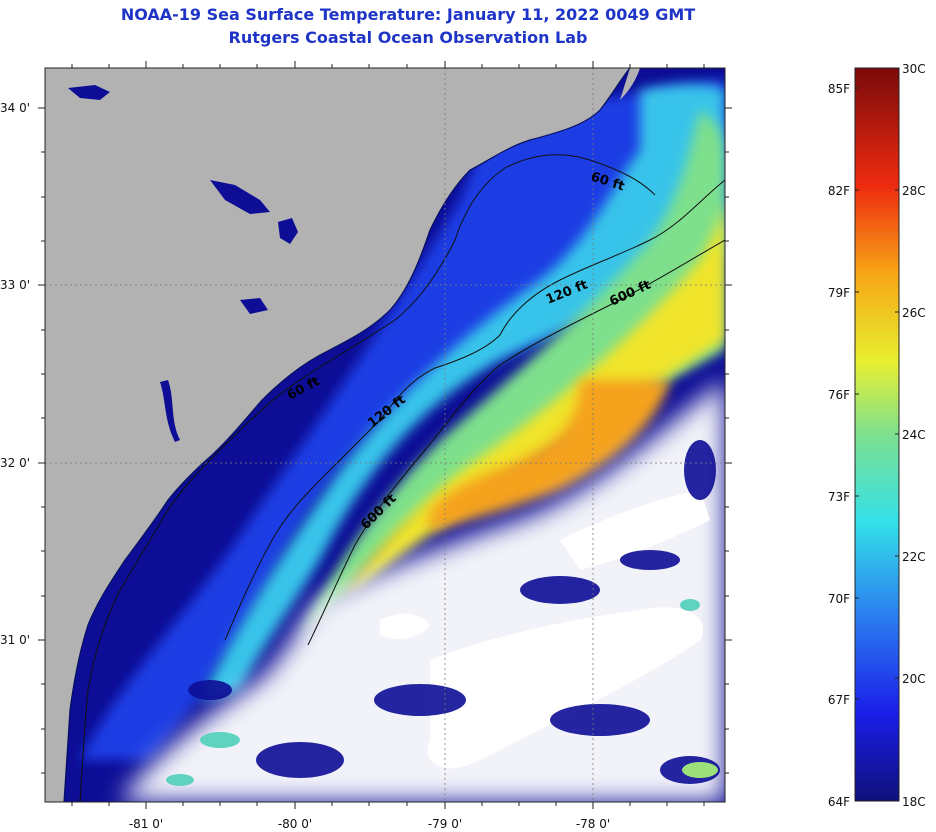 The image size is (936, 832). I want to click on colorbar-f-label-70: 70F, so click(839, 599).